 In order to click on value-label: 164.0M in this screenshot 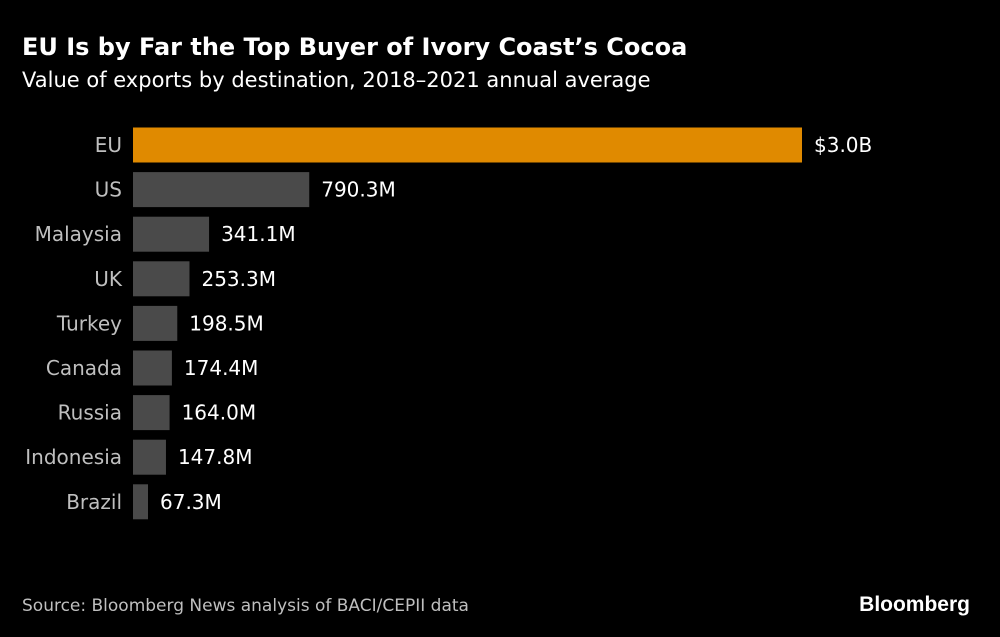, I will do `click(219, 413)`.